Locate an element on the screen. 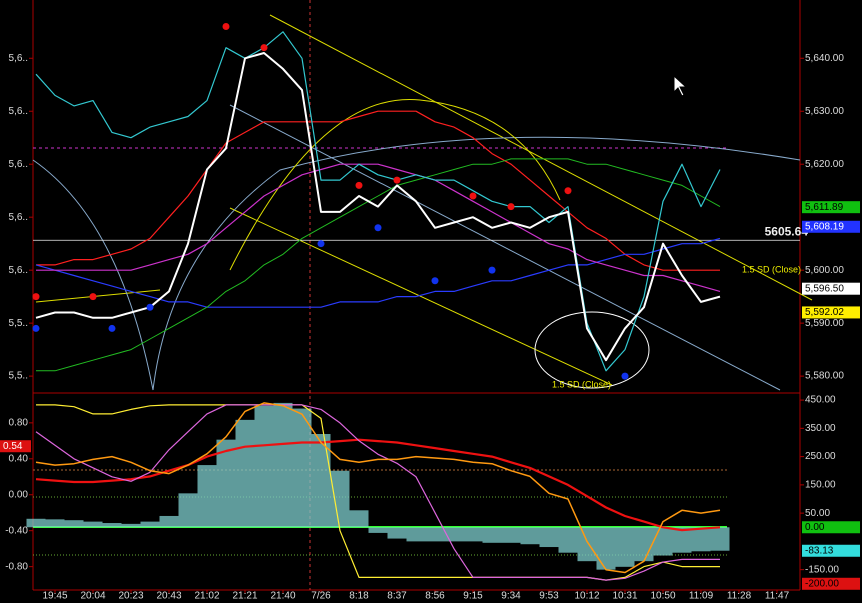 This screenshot has height=603, width=862. x-tick-label: 8:18 is located at coordinates (359, 596).